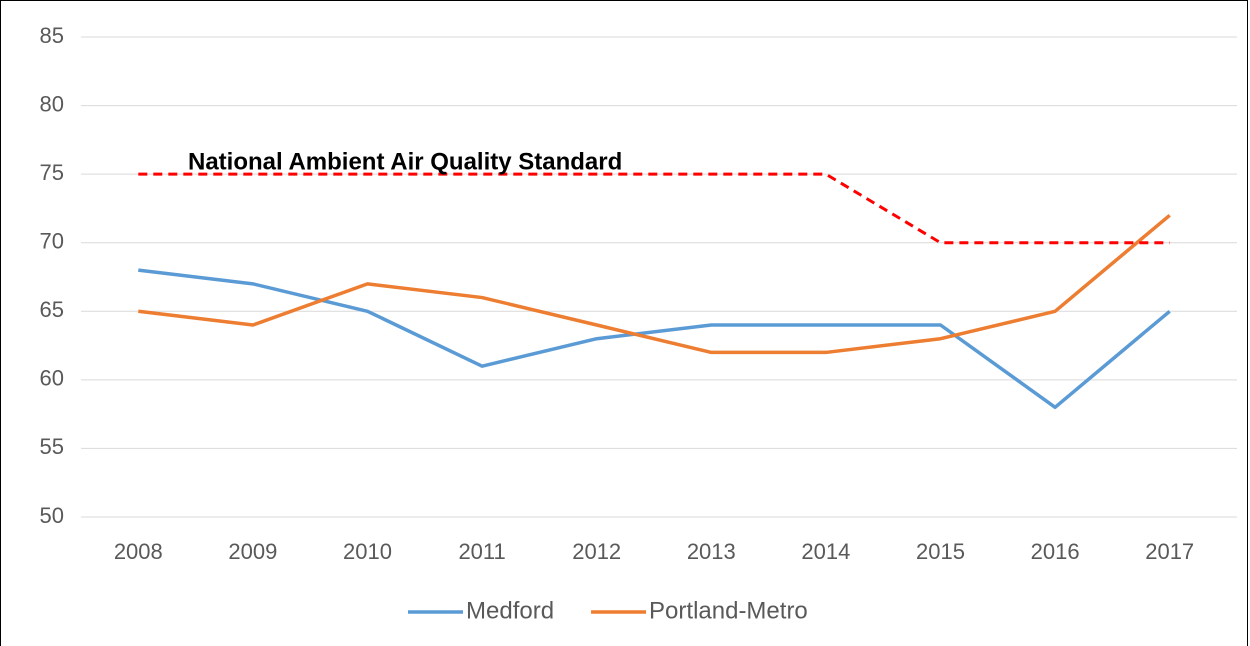 The height and width of the screenshot is (646, 1250). Describe the element at coordinates (510, 610) in the screenshot. I see `legend-label: Medford` at that location.